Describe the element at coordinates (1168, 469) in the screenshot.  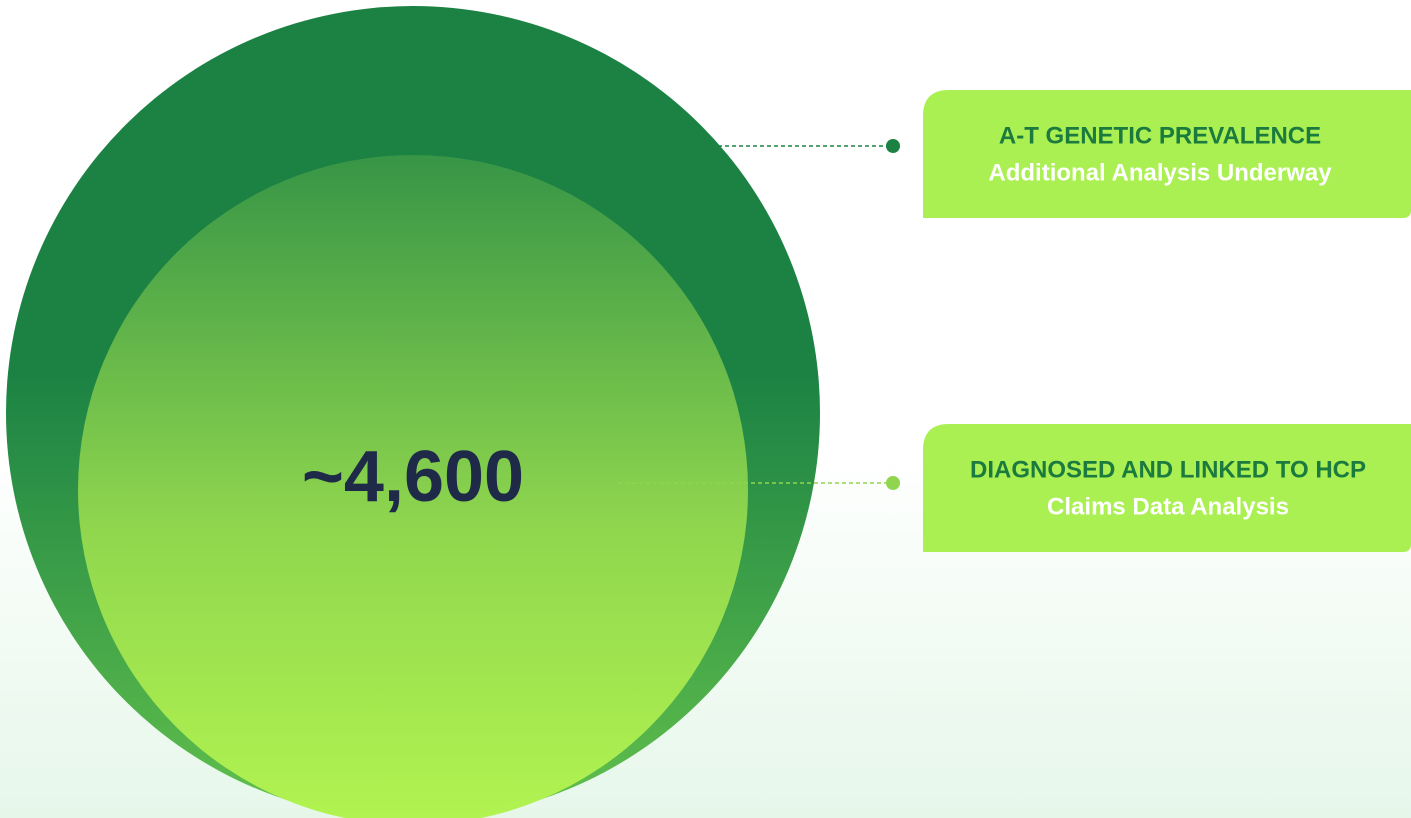
I see `label-title: DIAGNOSED AND LINKED TO HCP` at that location.